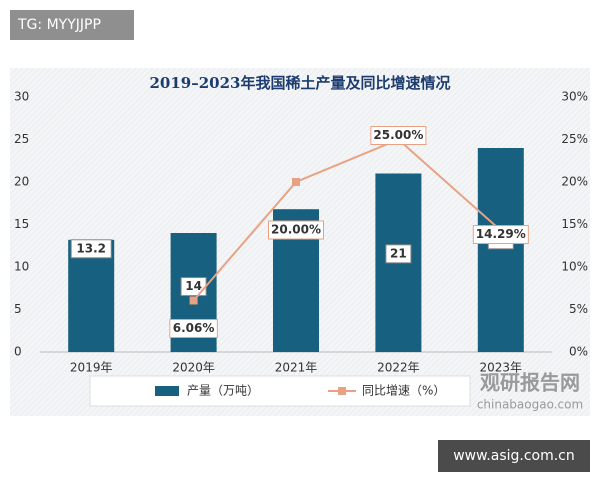 This screenshot has width=600, height=480. I want to click on footer-box, so click(514, 456).